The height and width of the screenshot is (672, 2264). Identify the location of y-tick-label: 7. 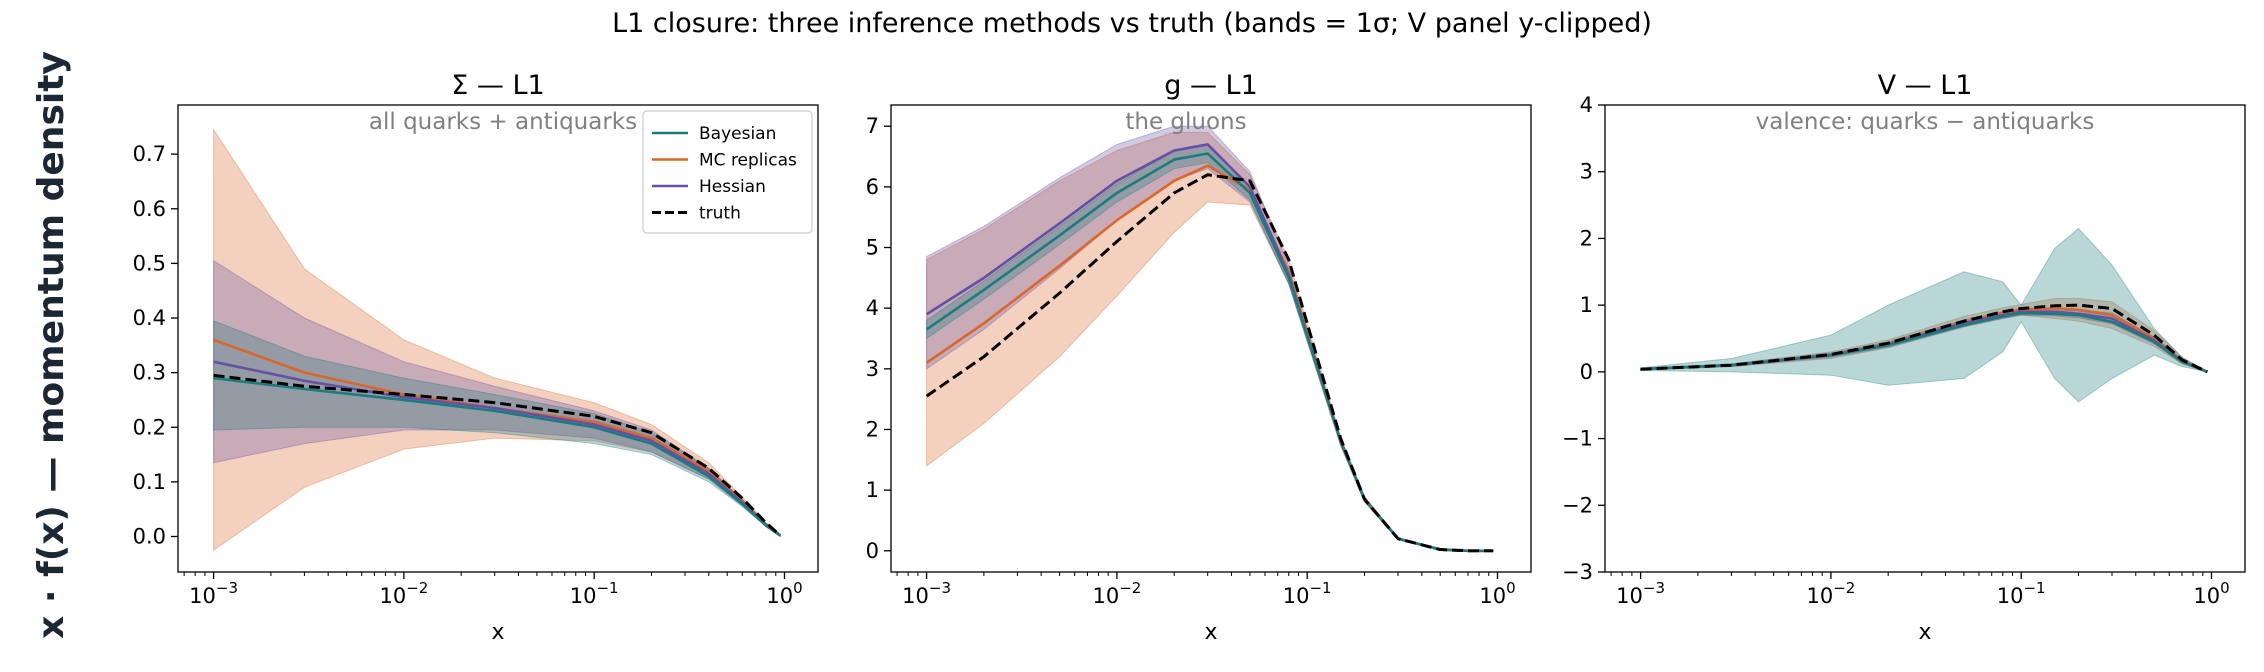
(872, 126).